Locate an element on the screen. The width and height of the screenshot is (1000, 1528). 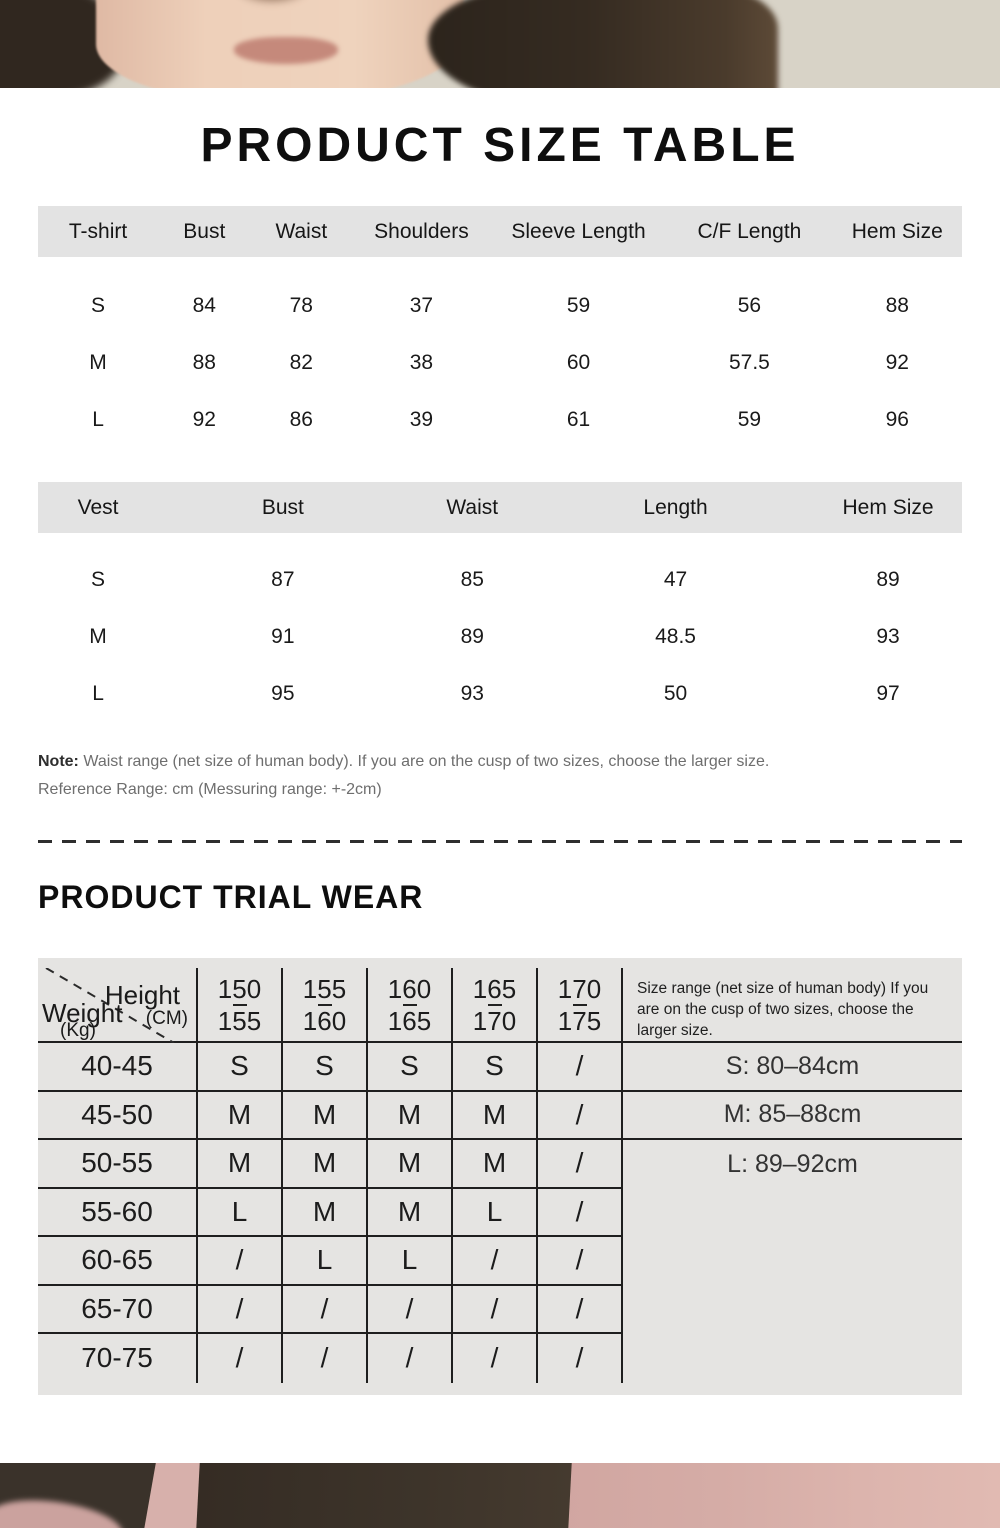
table-row: M 88 82 38 60 57.5 92 is located at coordinates (500, 362).